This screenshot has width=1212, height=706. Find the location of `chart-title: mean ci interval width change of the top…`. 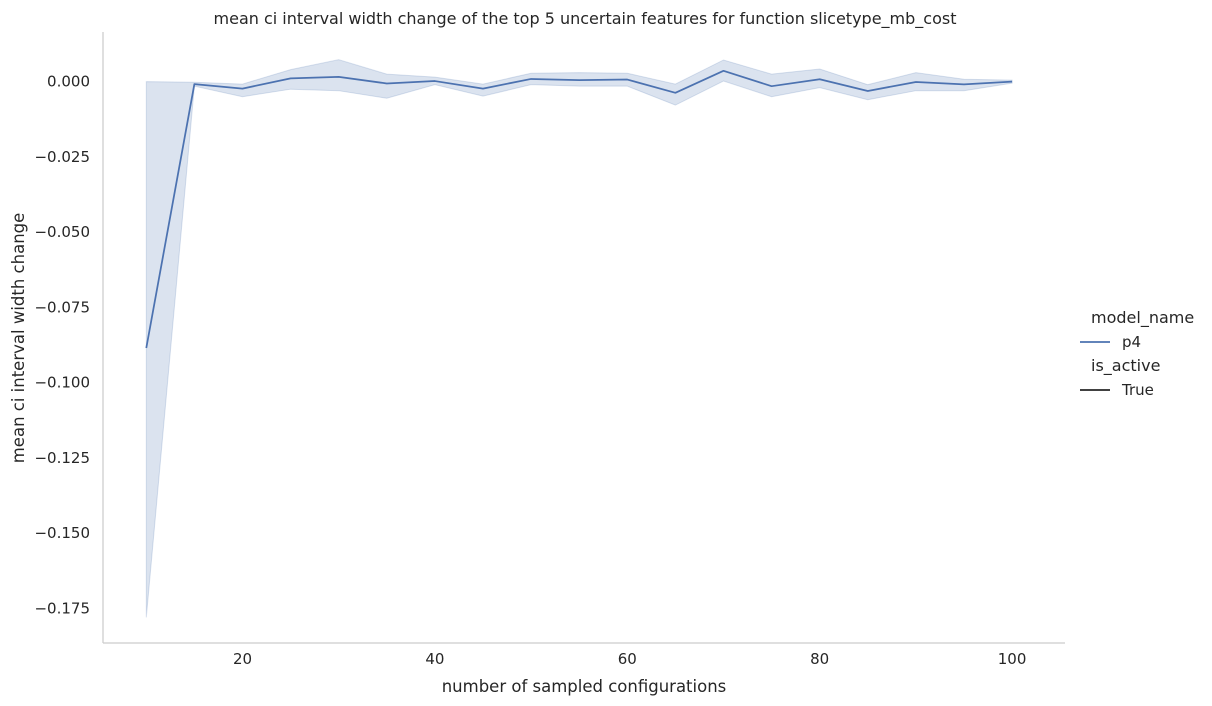

chart-title: mean ci interval width change of the top… is located at coordinates (585, 19).